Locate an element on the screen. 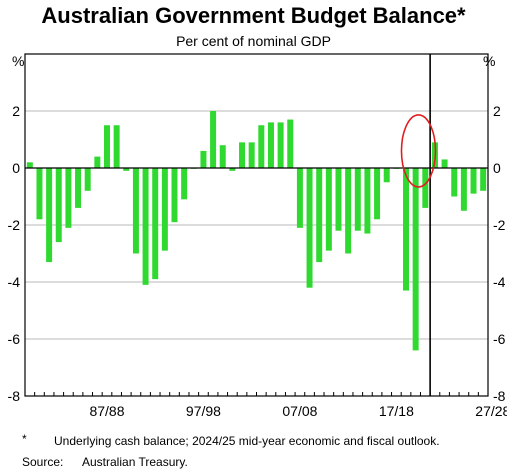  x-tick-label: 87/88 is located at coordinates (106, 411).